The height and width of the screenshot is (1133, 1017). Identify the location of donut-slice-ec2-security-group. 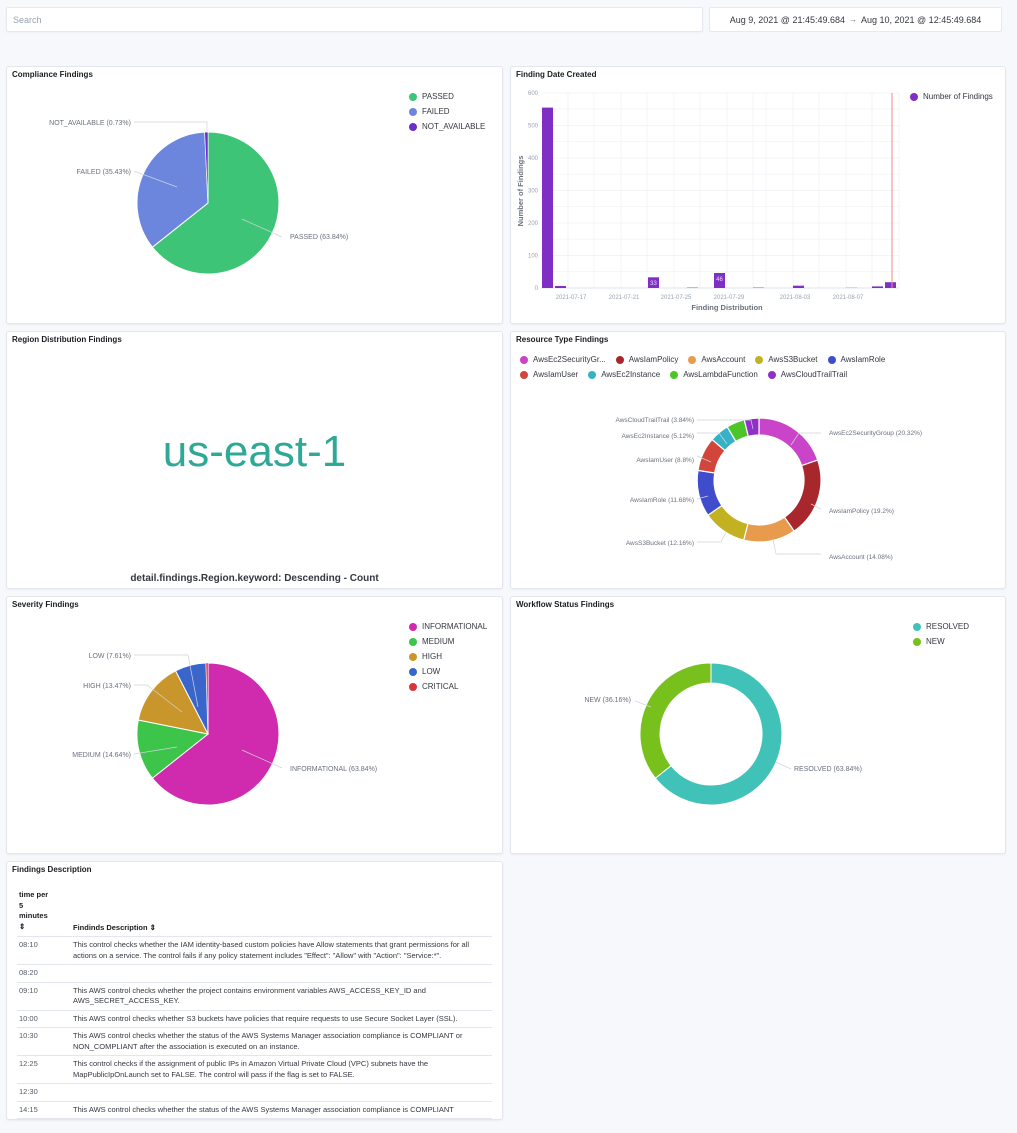
(788, 442).